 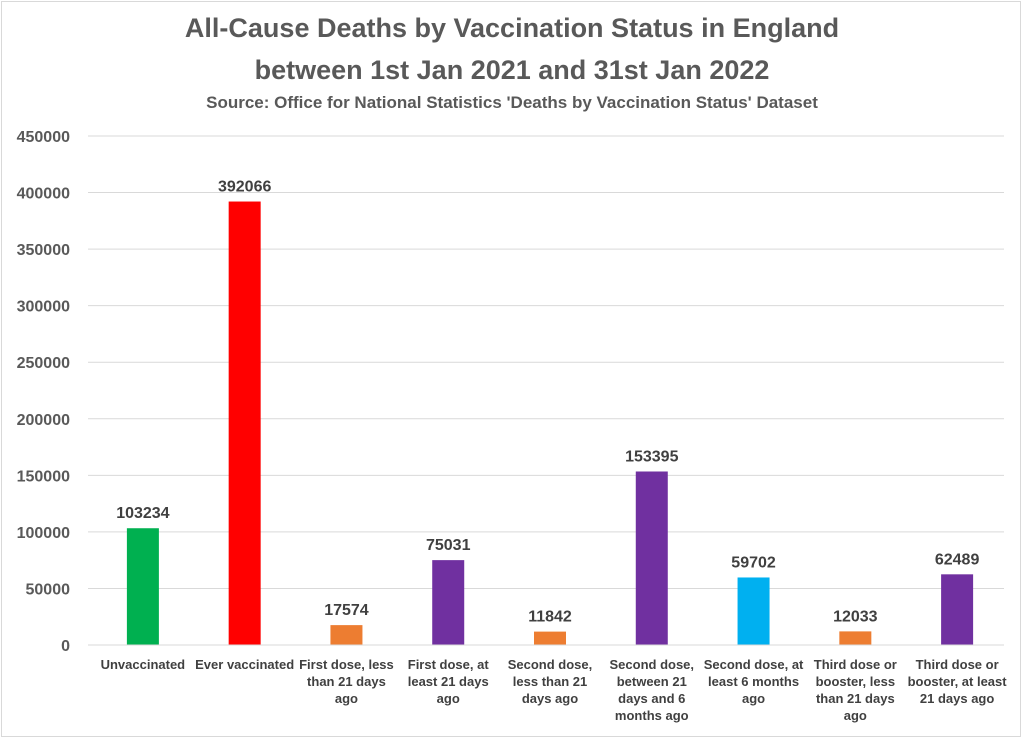 I want to click on y-tick-label: 250000, so click(x=43, y=363).